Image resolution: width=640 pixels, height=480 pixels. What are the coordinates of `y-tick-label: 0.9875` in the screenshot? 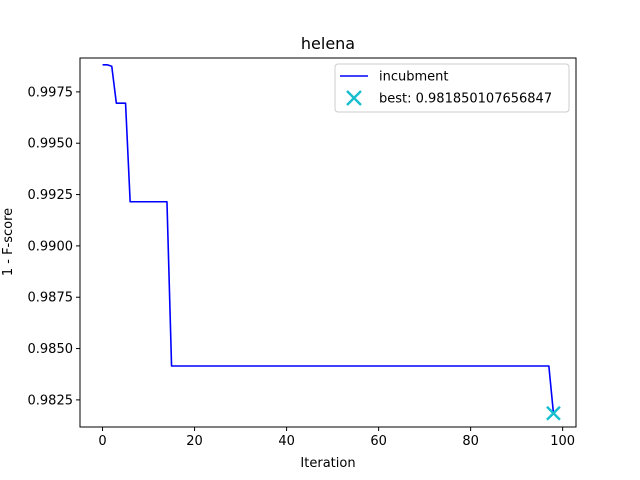 It's located at (51, 298).